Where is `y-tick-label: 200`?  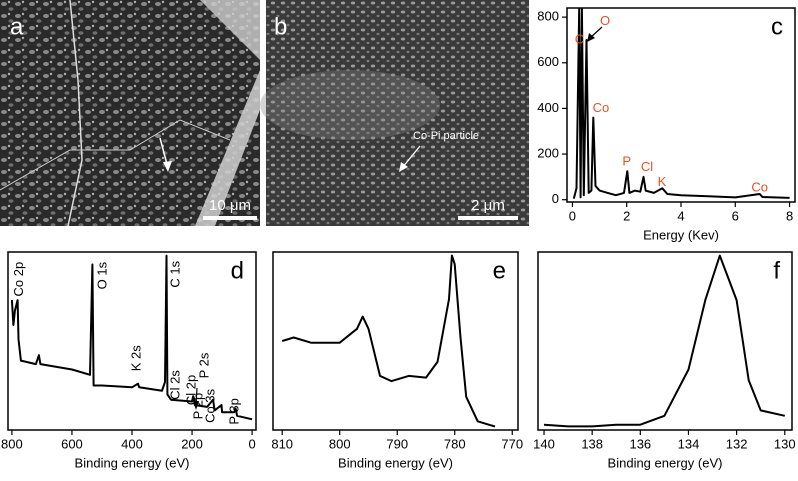
y-tick-label: 200 is located at coordinates (548, 153).